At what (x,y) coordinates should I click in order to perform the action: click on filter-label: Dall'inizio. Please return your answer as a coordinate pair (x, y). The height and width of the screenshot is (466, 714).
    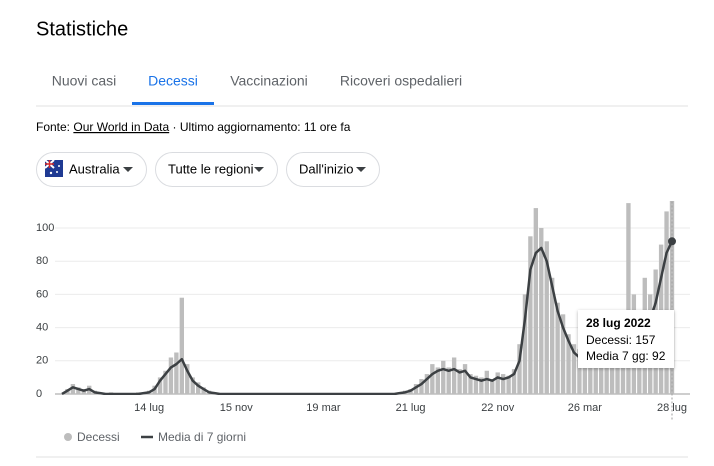
    Looking at the image, I should click on (326, 168).